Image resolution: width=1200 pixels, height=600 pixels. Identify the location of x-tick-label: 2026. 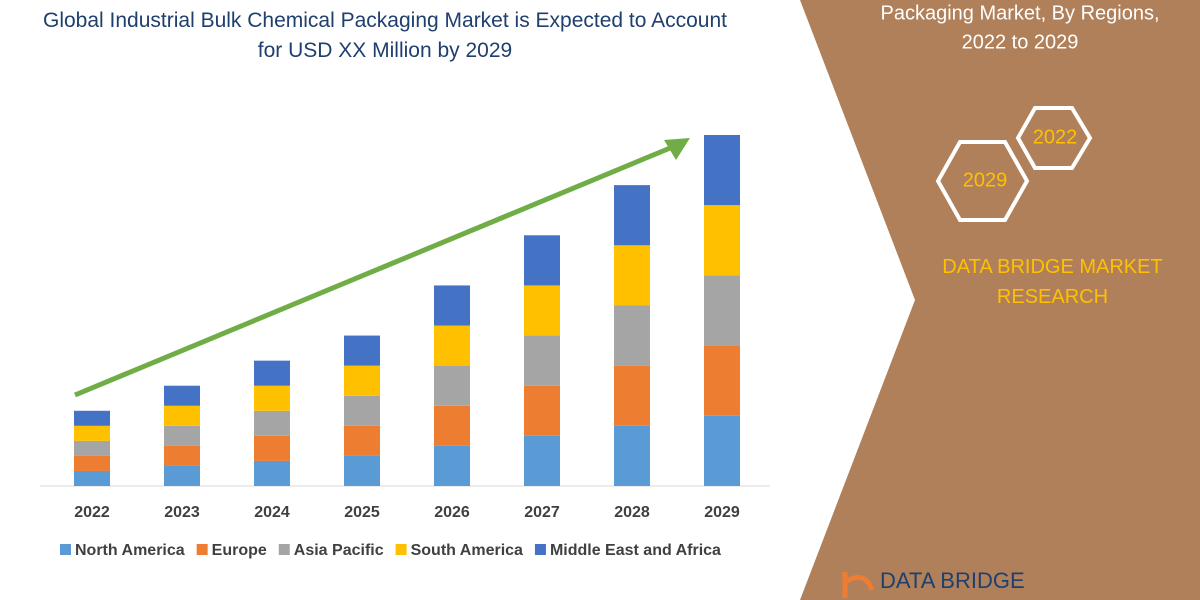
(452, 512).